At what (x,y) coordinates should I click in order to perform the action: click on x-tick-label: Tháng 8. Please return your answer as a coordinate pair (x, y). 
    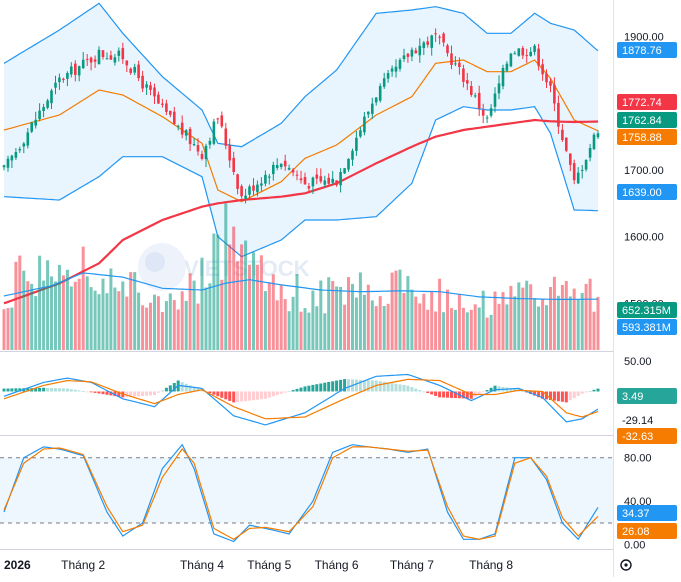
    Looking at the image, I should click on (491, 565).